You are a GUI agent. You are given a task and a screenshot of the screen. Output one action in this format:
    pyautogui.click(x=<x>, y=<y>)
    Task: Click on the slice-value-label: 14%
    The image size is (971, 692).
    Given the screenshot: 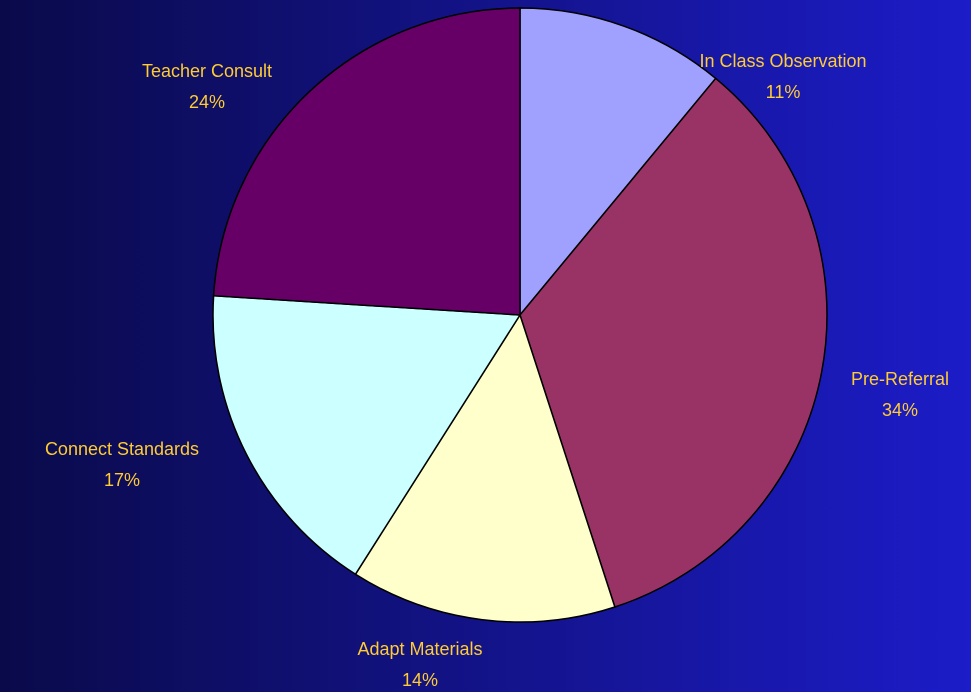 What is the action you would take?
    pyautogui.click(x=420, y=680)
    